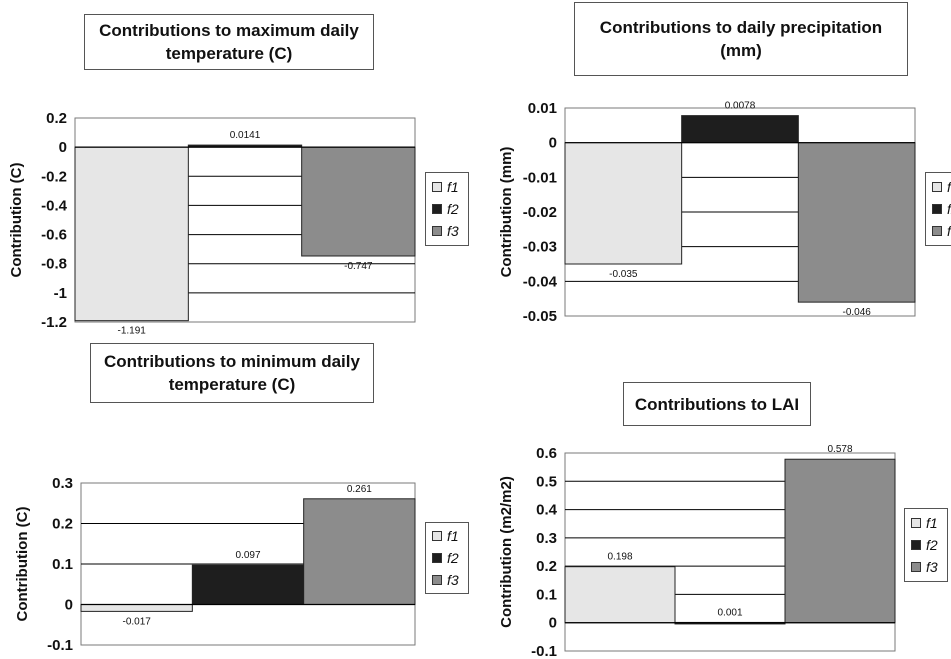  I want to click on y-tick-label: -1.2, so click(54, 322).